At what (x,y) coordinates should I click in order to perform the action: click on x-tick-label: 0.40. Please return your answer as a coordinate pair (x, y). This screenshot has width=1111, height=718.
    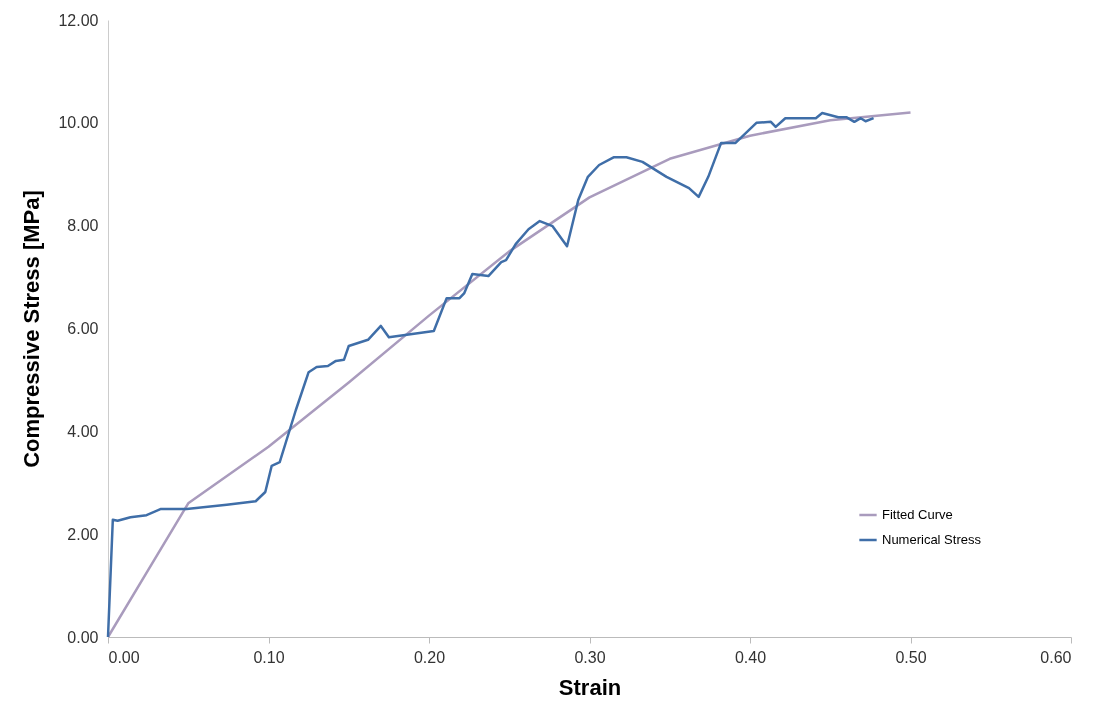
    Looking at the image, I should click on (750, 657).